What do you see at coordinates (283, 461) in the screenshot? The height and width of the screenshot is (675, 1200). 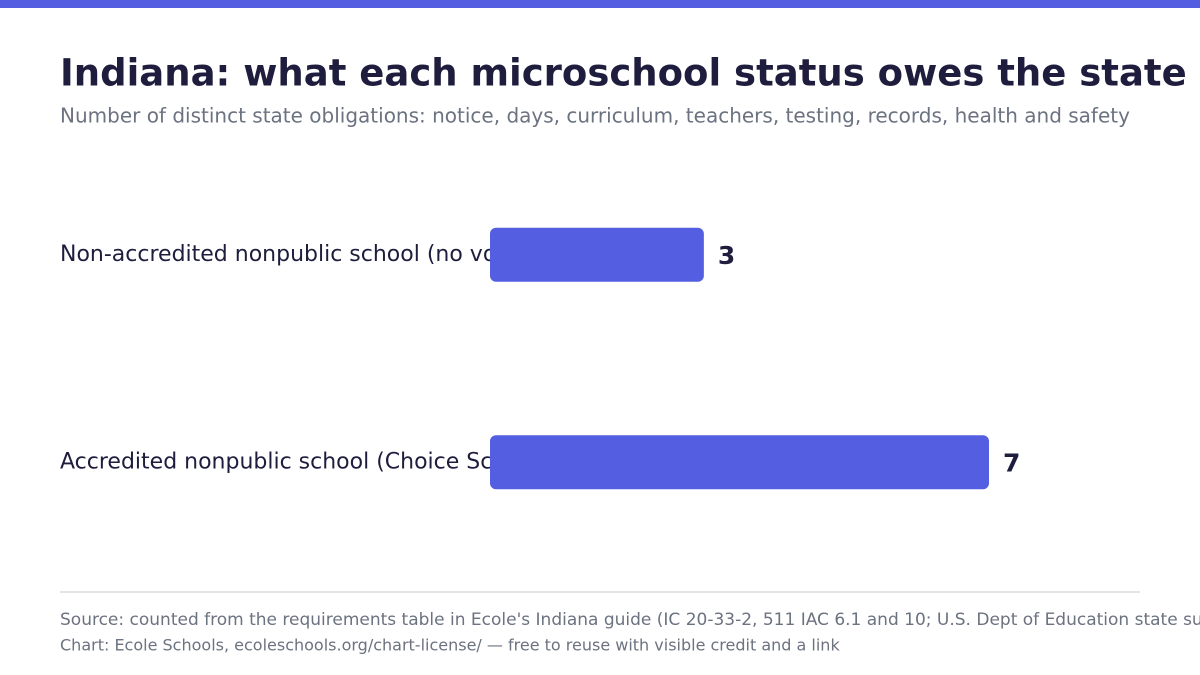 I see `category-label: Accredited nonpublic school (Choice Sch` at bounding box center [283, 461].